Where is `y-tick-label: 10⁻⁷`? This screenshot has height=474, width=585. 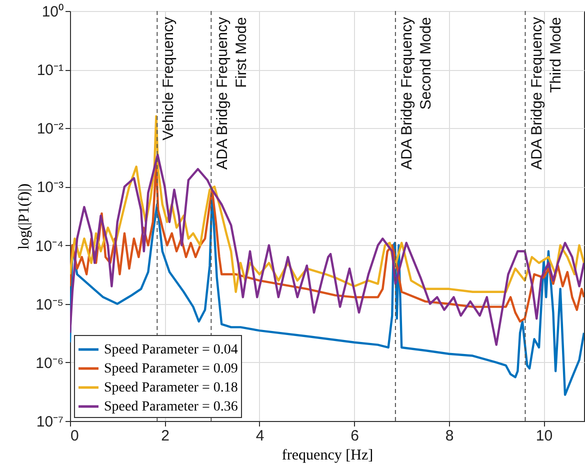 y-tick-label: 10⁻⁷ is located at coordinates (50, 422).